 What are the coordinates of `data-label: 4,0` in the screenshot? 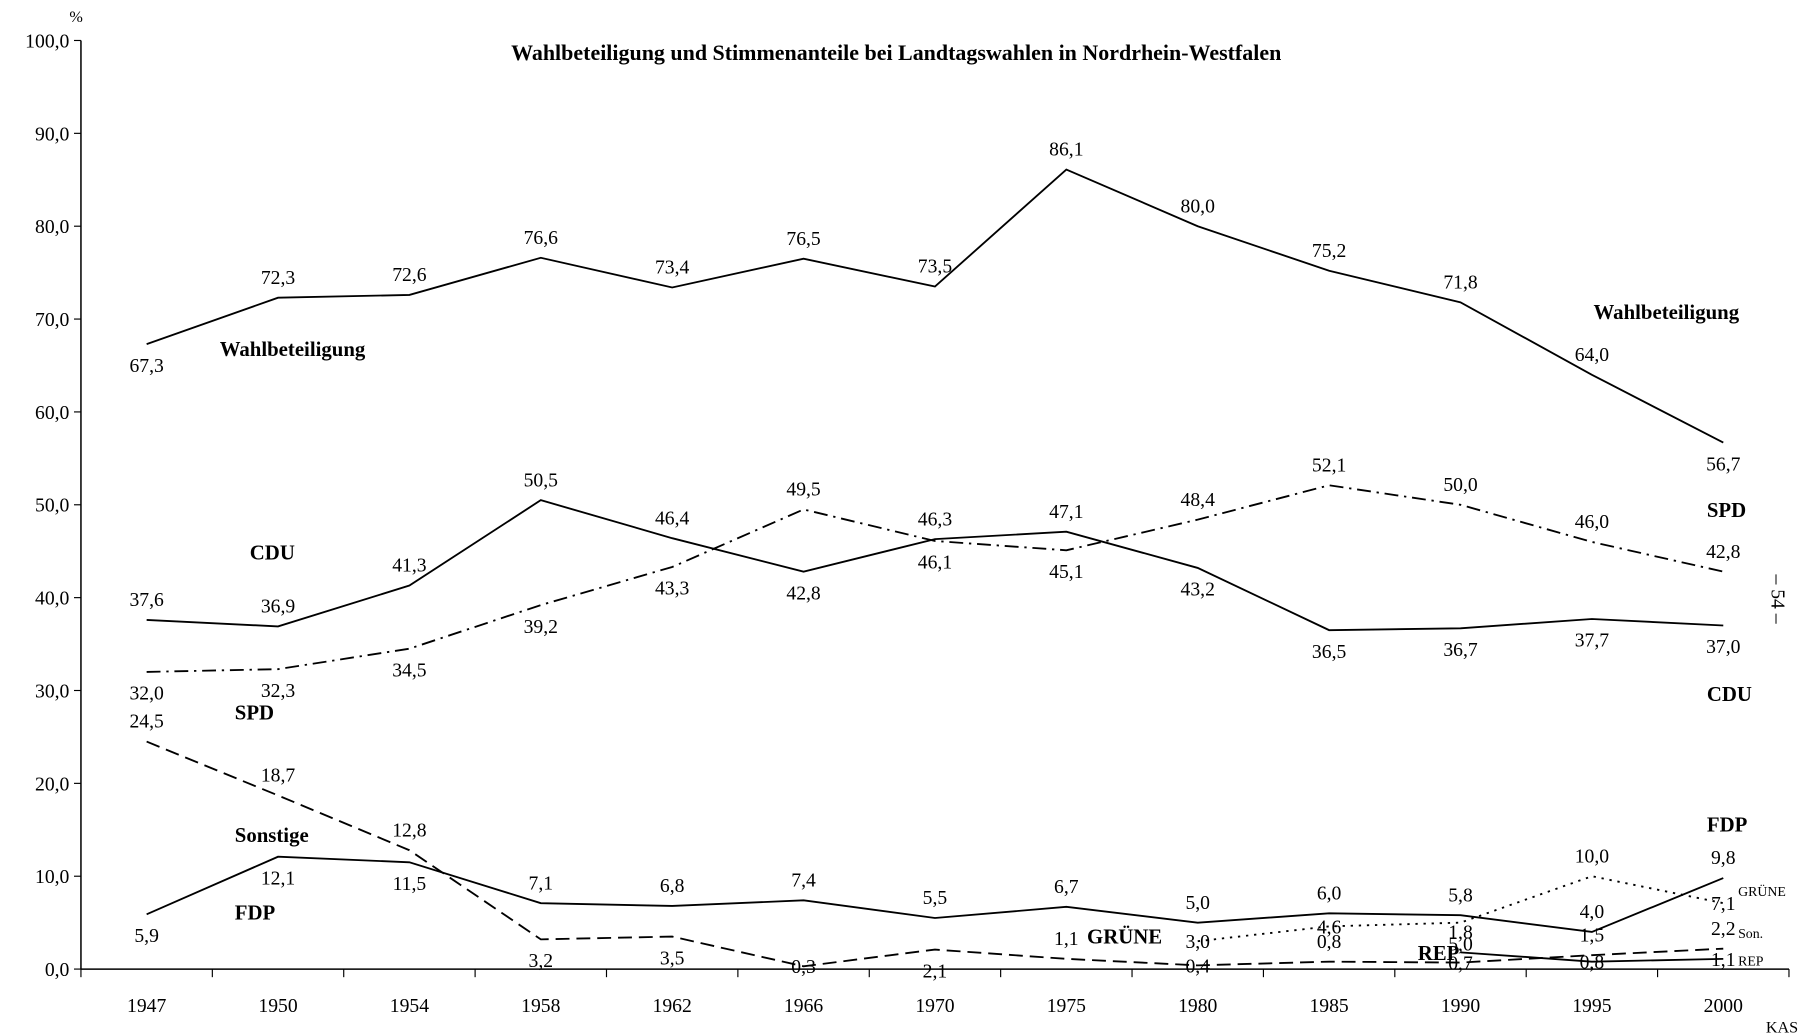 It's located at (1592, 912).